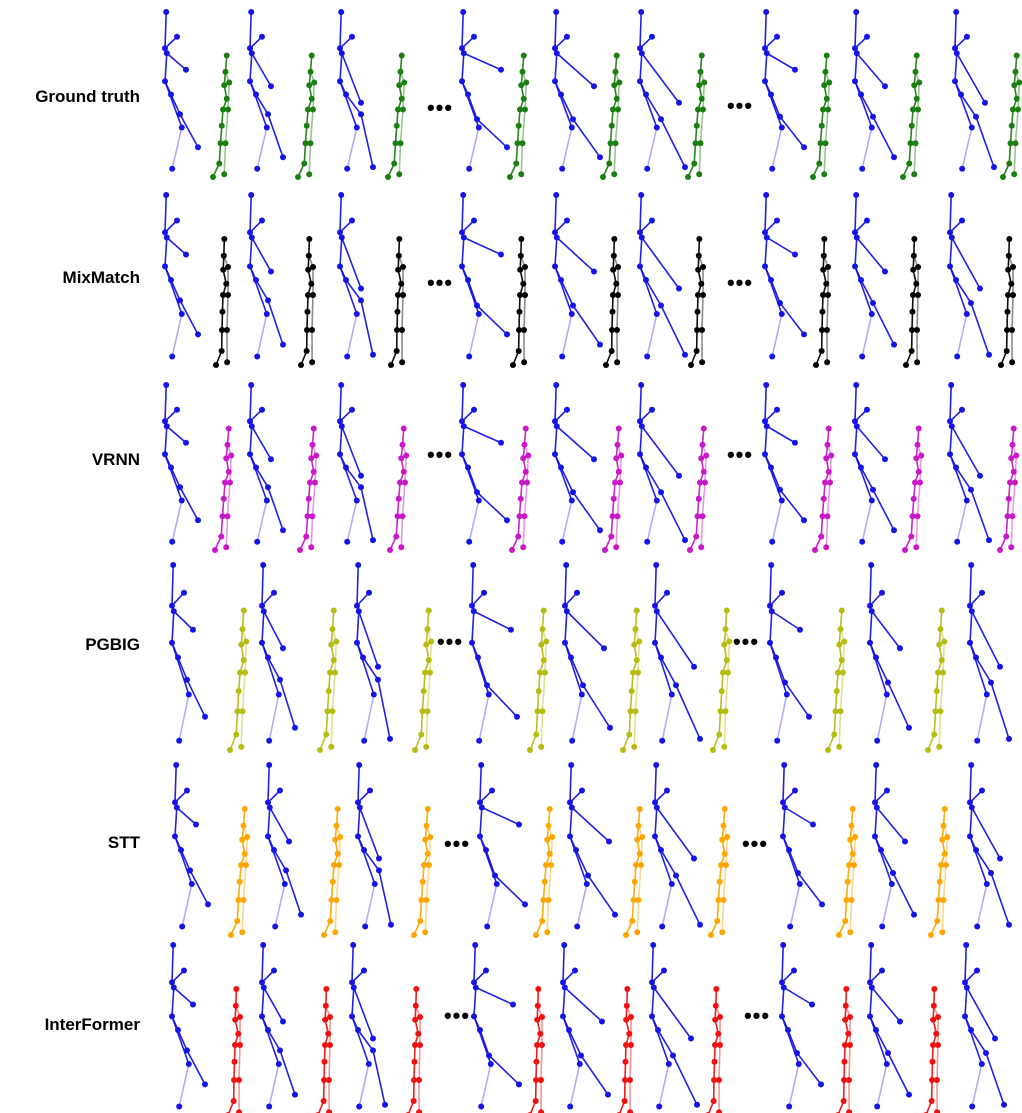 The height and width of the screenshot is (1113, 1022). Describe the element at coordinates (746, 641) in the screenshot. I see `ellipsis-r3-b: •••` at that location.